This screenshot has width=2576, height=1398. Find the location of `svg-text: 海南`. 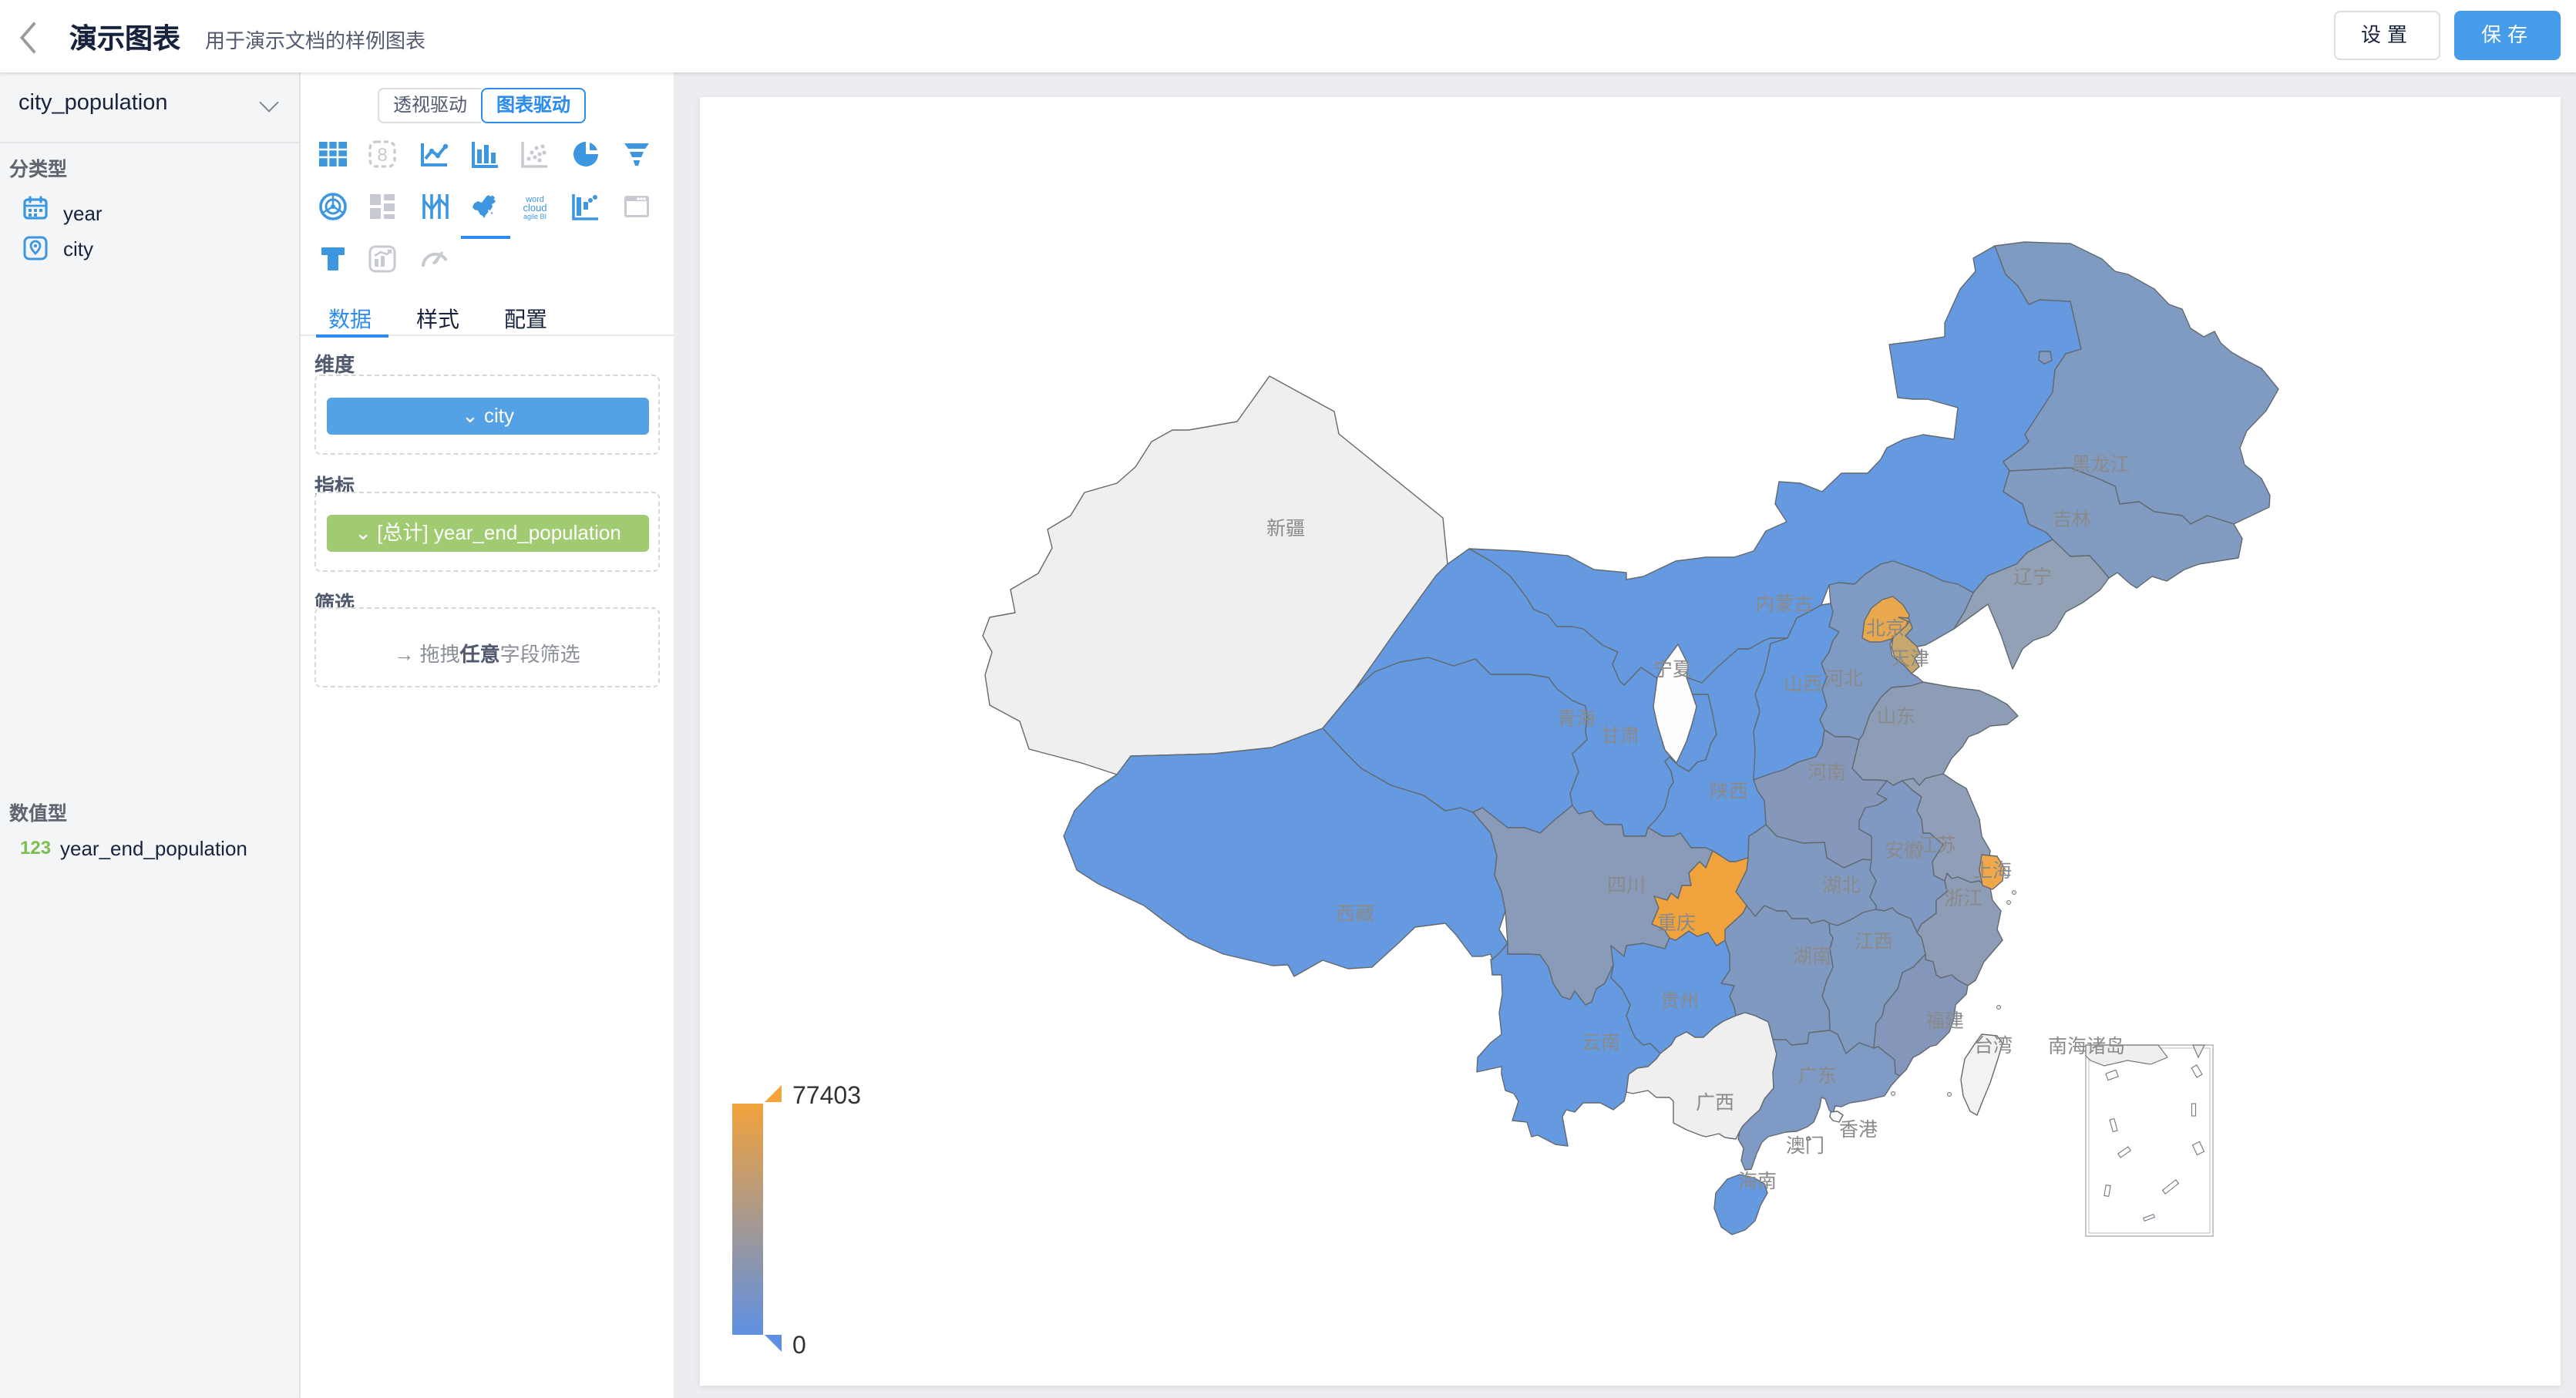

svg-text: 海南 is located at coordinates (1757, 1181).